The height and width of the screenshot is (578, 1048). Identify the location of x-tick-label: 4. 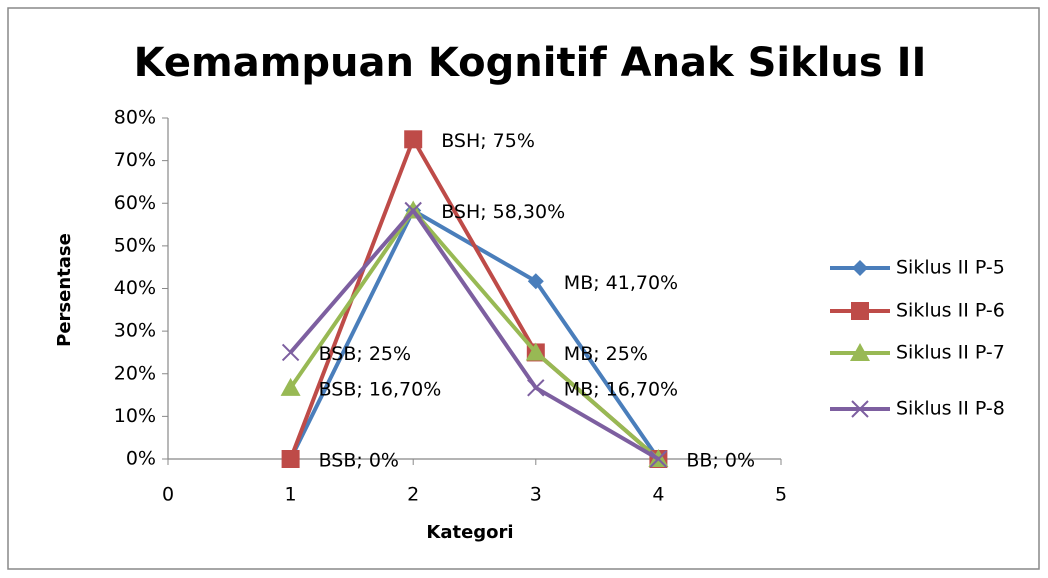
(658, 495).